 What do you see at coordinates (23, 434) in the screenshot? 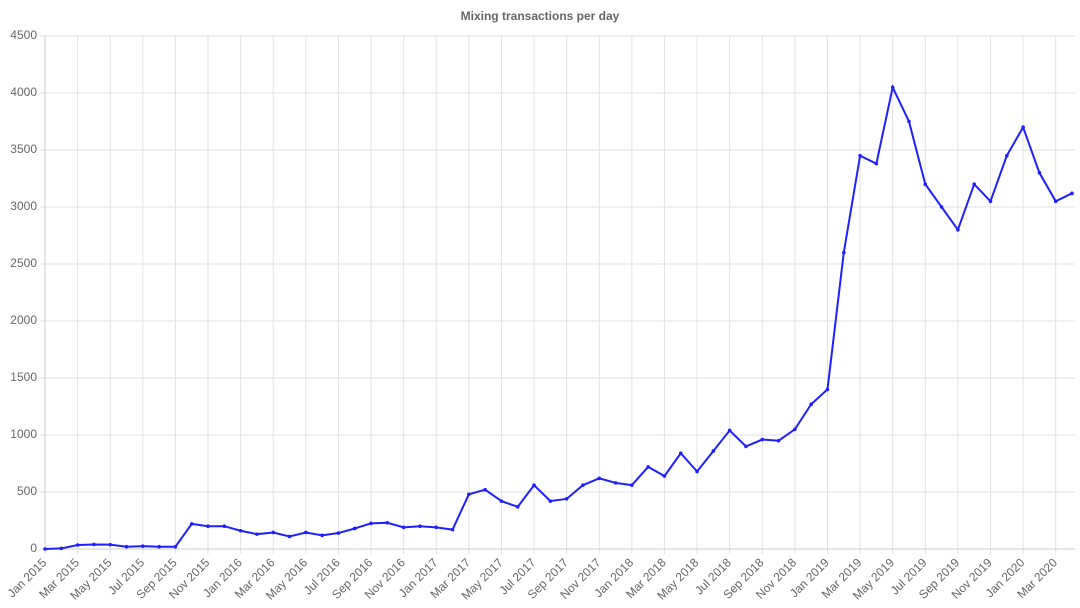
I see `y-tick-label: 1000` at bounding box center [23, 434].